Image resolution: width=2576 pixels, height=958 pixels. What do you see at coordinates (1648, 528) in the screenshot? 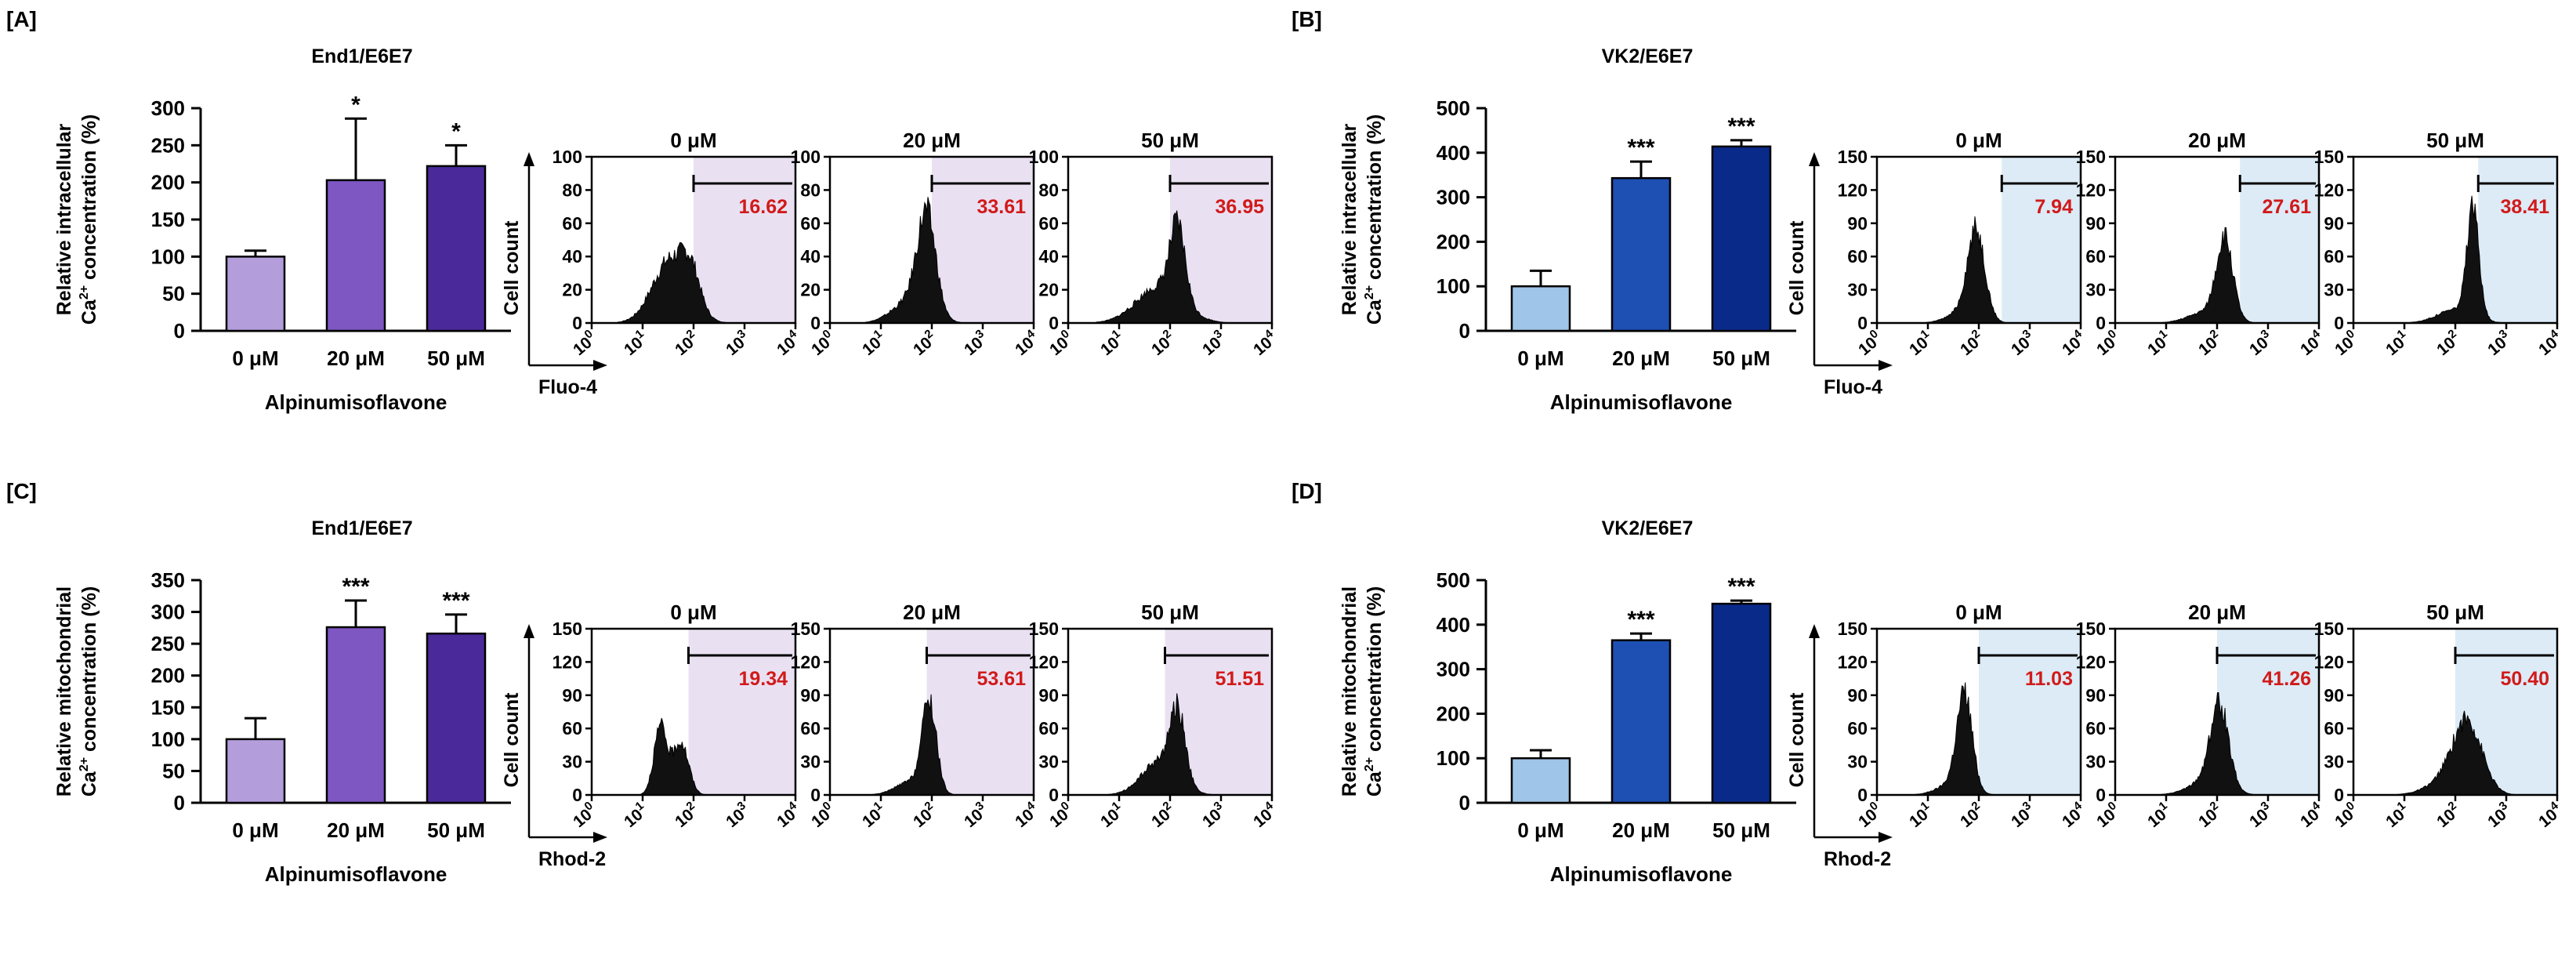
I see `chart-title: VK2/E6E7` at bounding box center [1648, 528].